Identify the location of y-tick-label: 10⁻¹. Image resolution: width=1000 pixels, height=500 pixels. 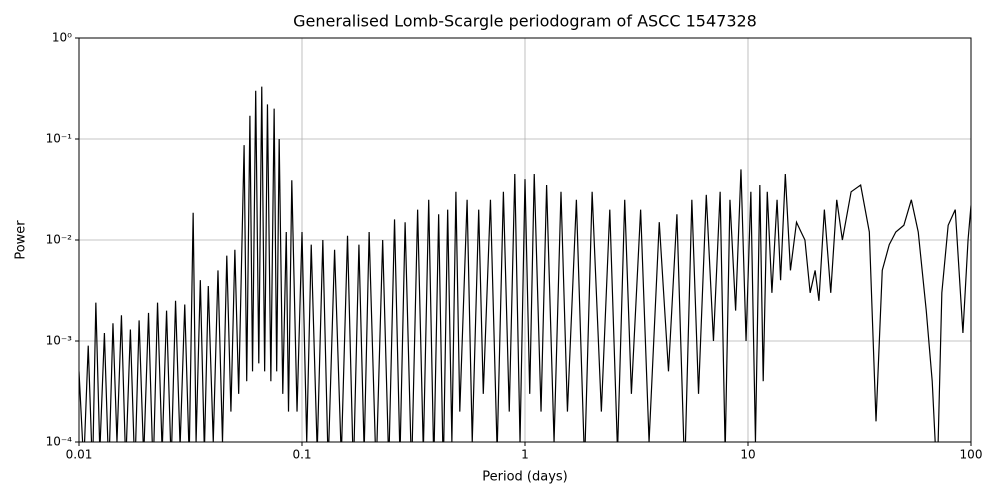
(59, 139).